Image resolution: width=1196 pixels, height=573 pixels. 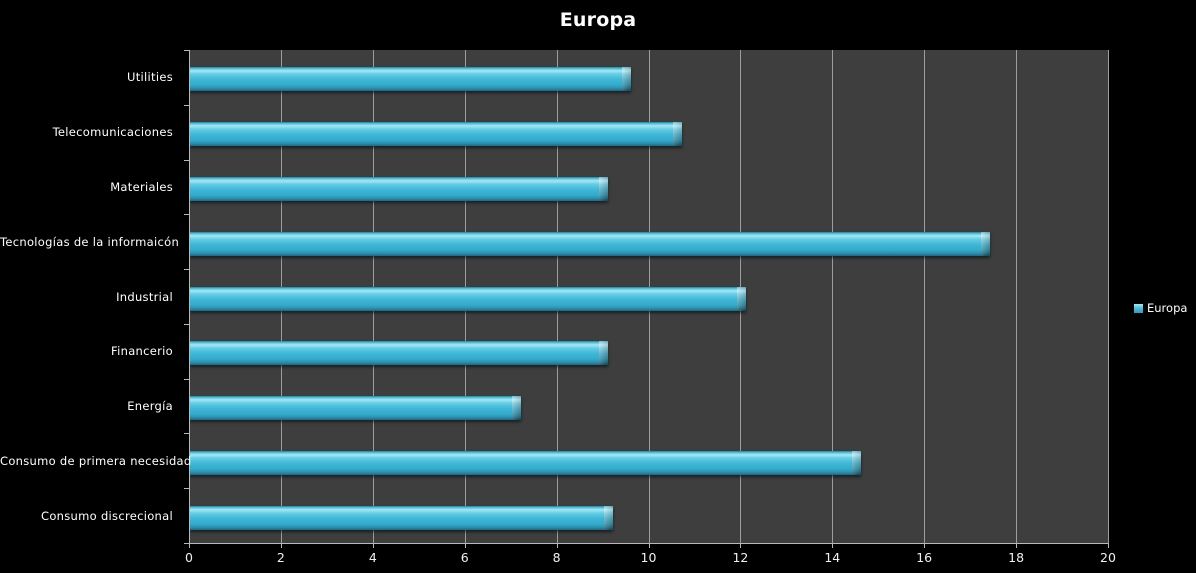 What do you see at coordinates (141, 186) in the screenshot?
I see `category-label: Materiales` at bounding box center [141, 186].